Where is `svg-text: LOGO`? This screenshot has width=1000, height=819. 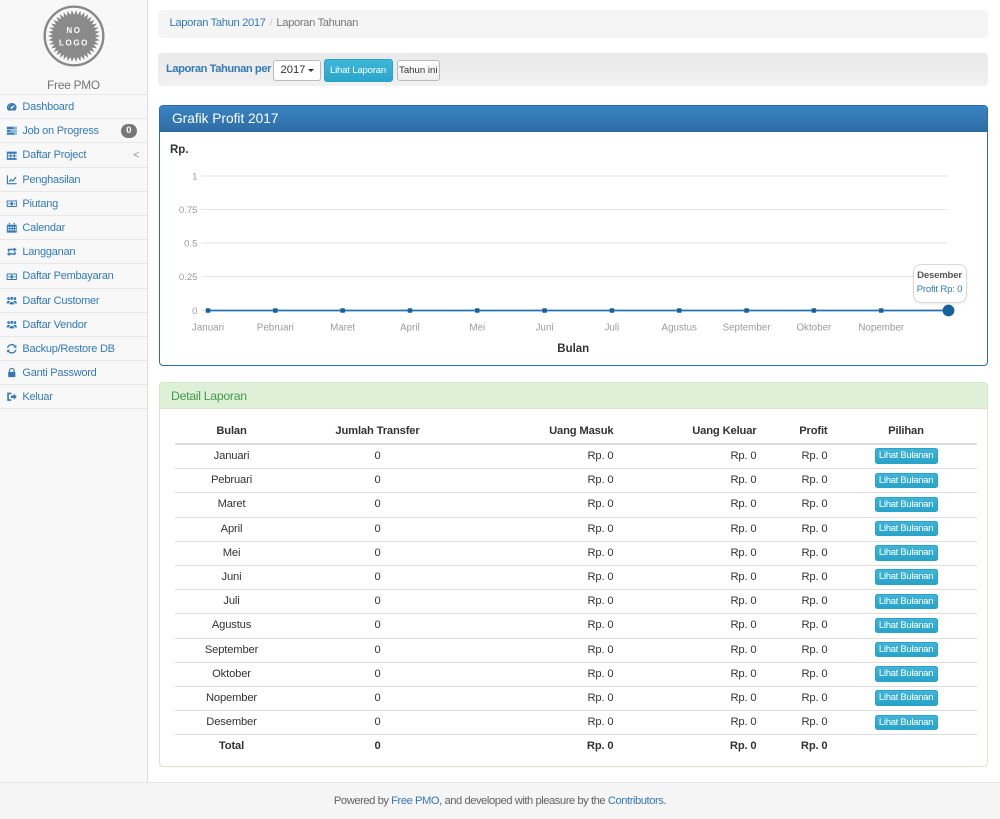 svg-text: LOGO is located at coordinates (74, 43).